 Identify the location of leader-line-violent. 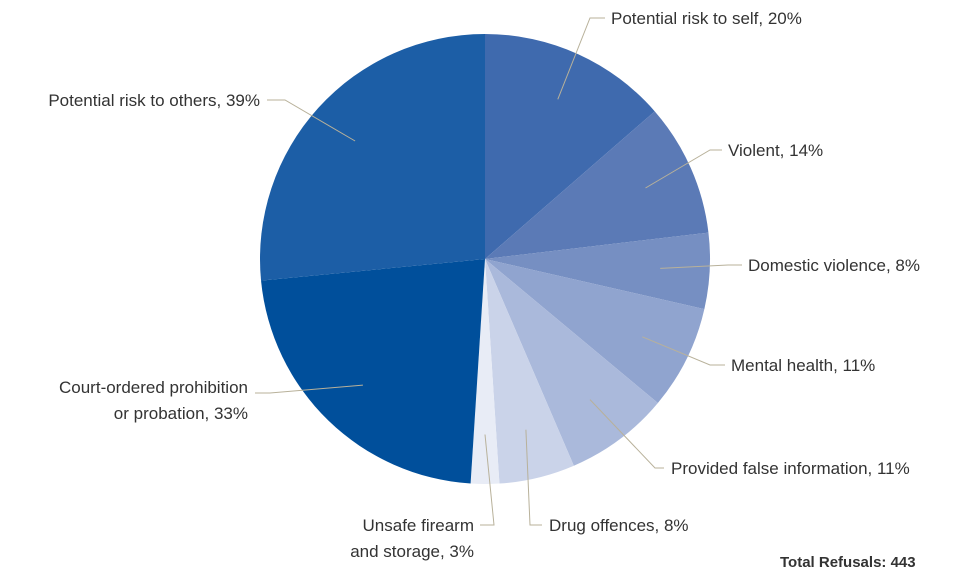
(683, 169).